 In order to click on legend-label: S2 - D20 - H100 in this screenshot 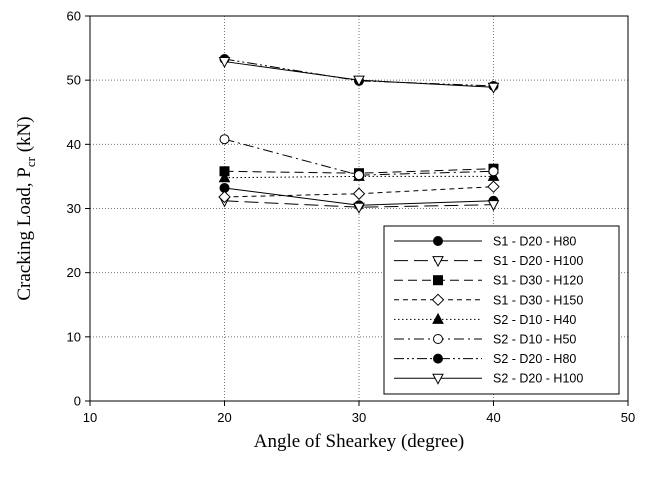, I will do `click(538, 379)`.